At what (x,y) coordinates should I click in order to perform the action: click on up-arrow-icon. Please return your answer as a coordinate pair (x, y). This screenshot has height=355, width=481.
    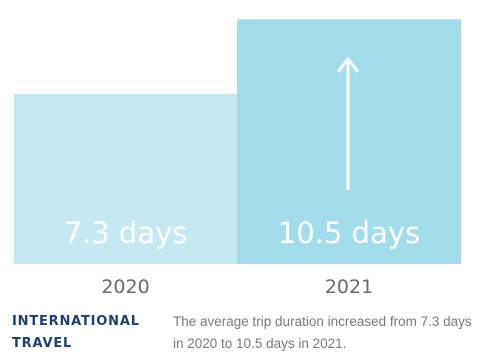
    Looking at the image, I should click on (348, 123).